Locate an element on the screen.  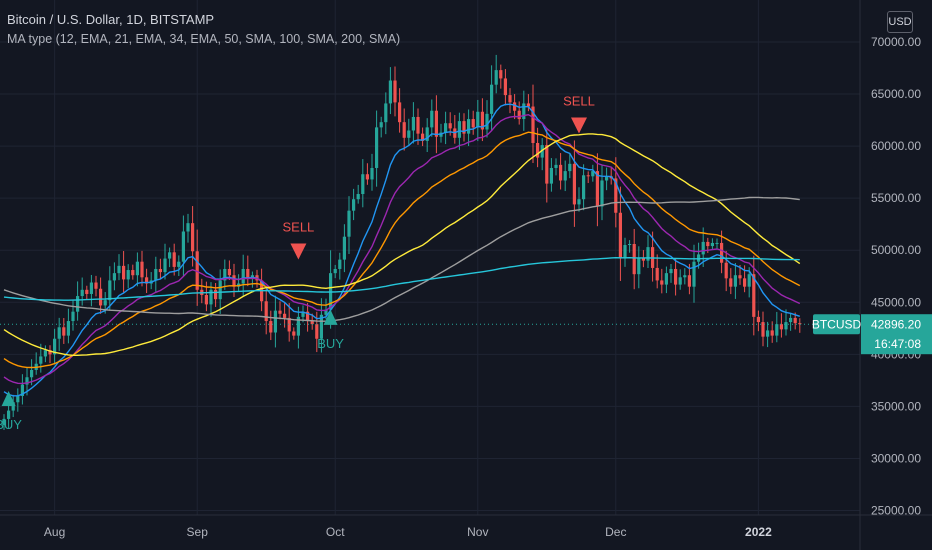
x-tick-label: 2022 is located at coordinates (758, 532).